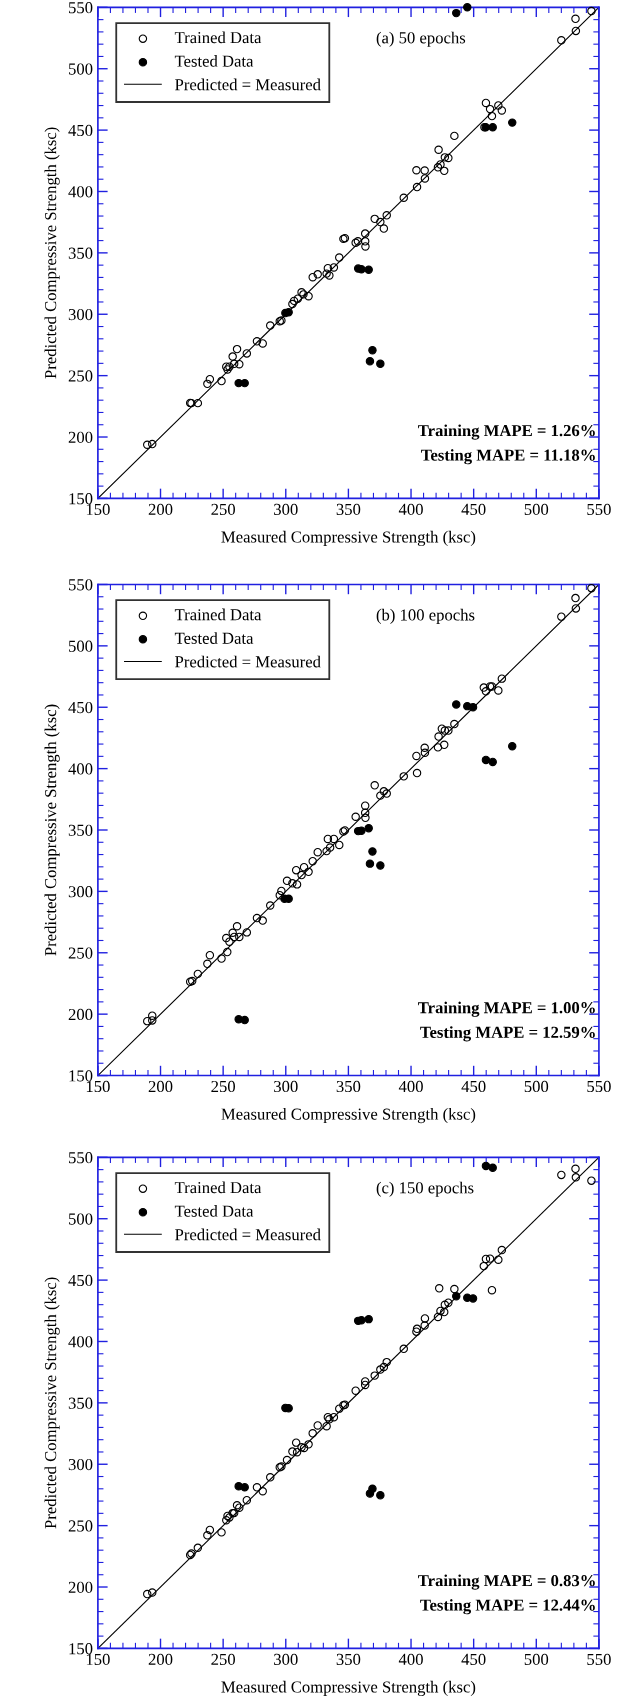  Describe the element at coordinates (421, 39) in the screenshot. I see `annotation: (a) 50 epochs` at that location.